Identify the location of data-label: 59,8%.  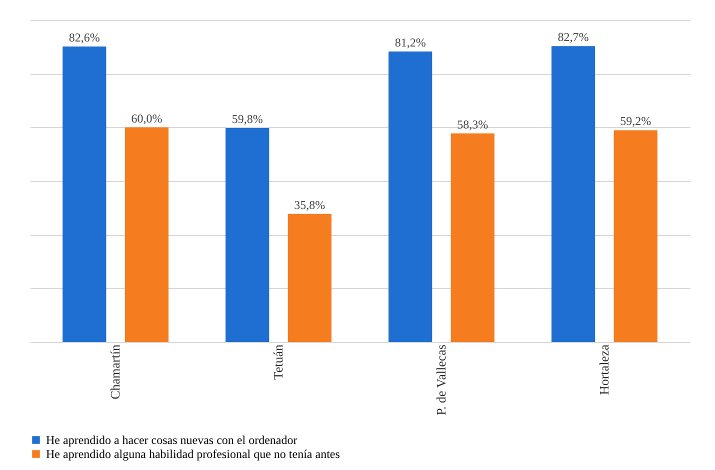
(247, 119).